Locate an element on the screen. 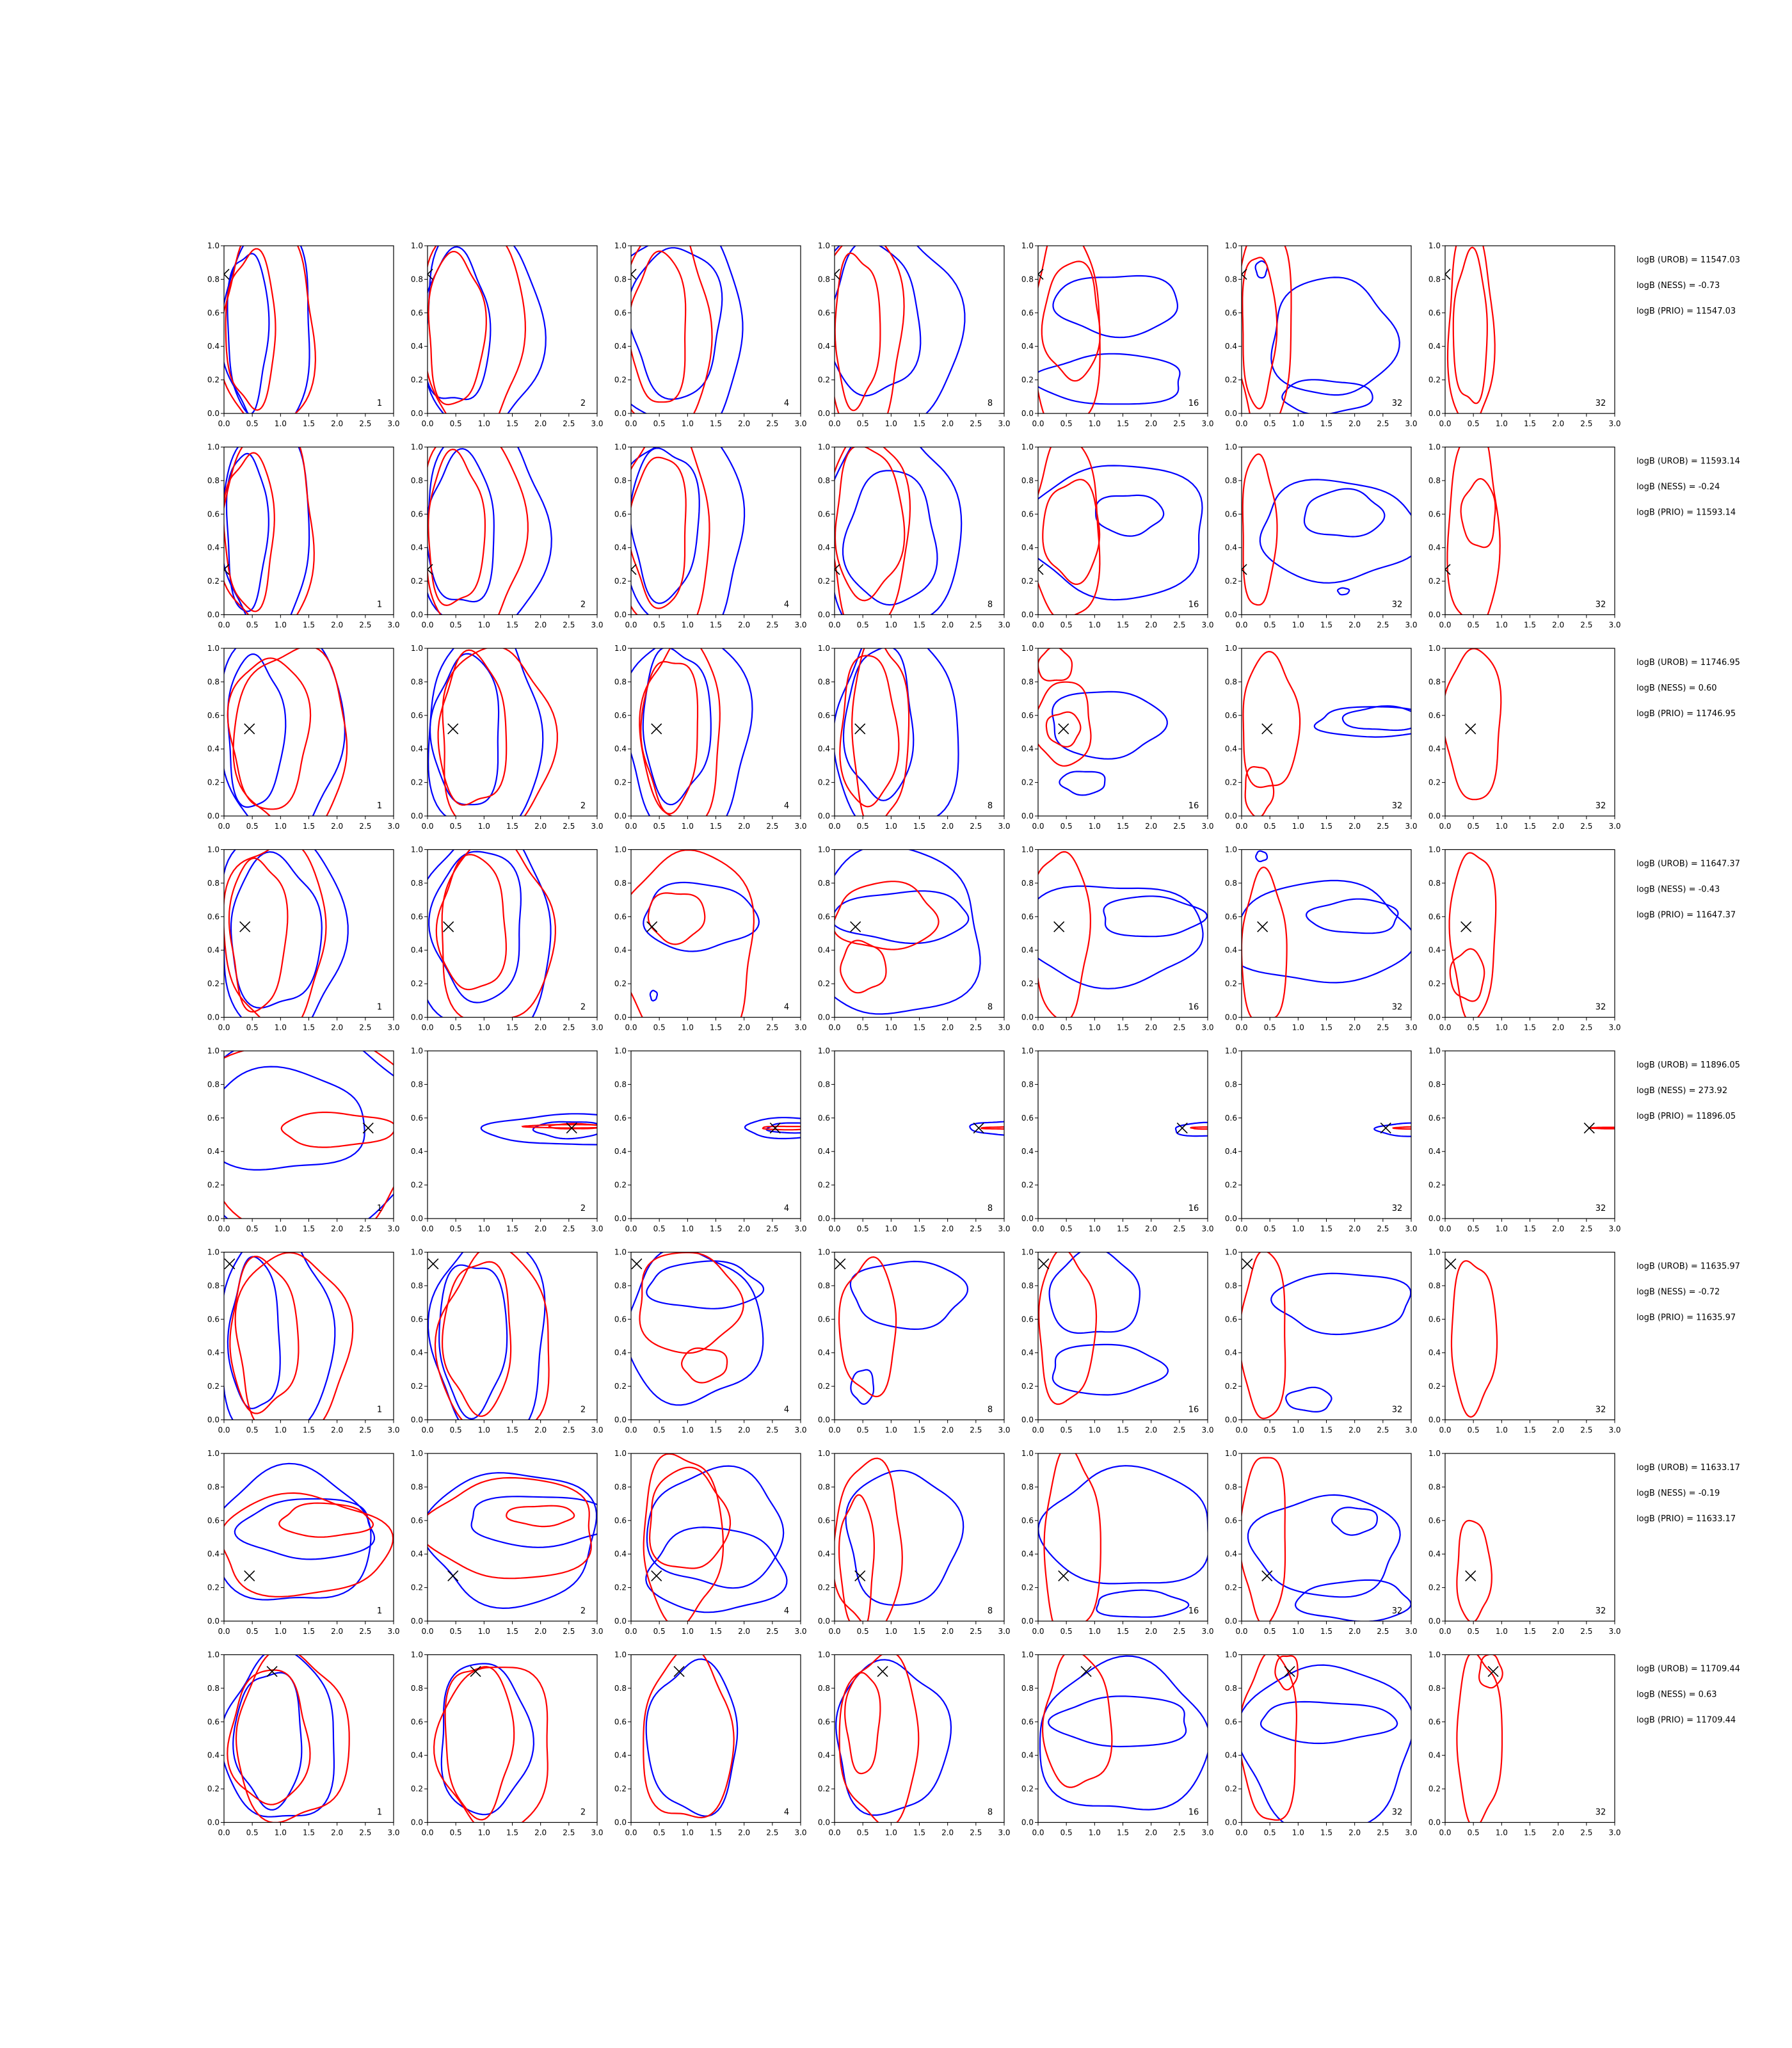  panel-label: 16 is located at coordinates (1193, 1611).